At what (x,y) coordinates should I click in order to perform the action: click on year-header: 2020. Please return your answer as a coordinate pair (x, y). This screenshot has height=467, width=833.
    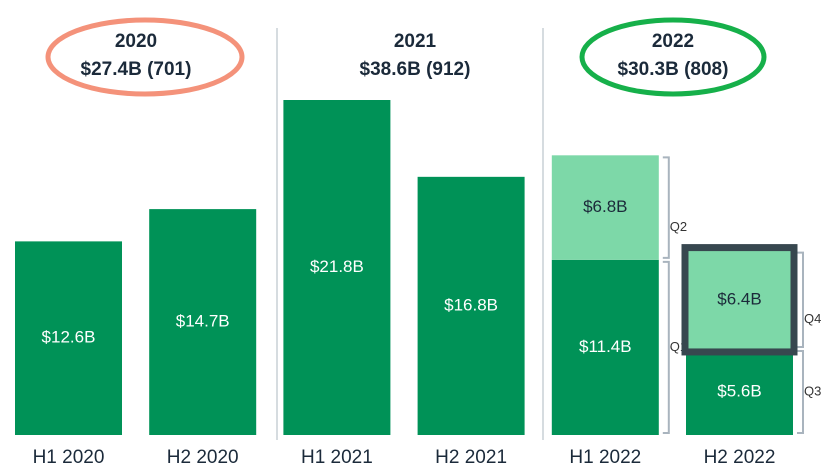
    Looking at the image, I should click on (136, 41).